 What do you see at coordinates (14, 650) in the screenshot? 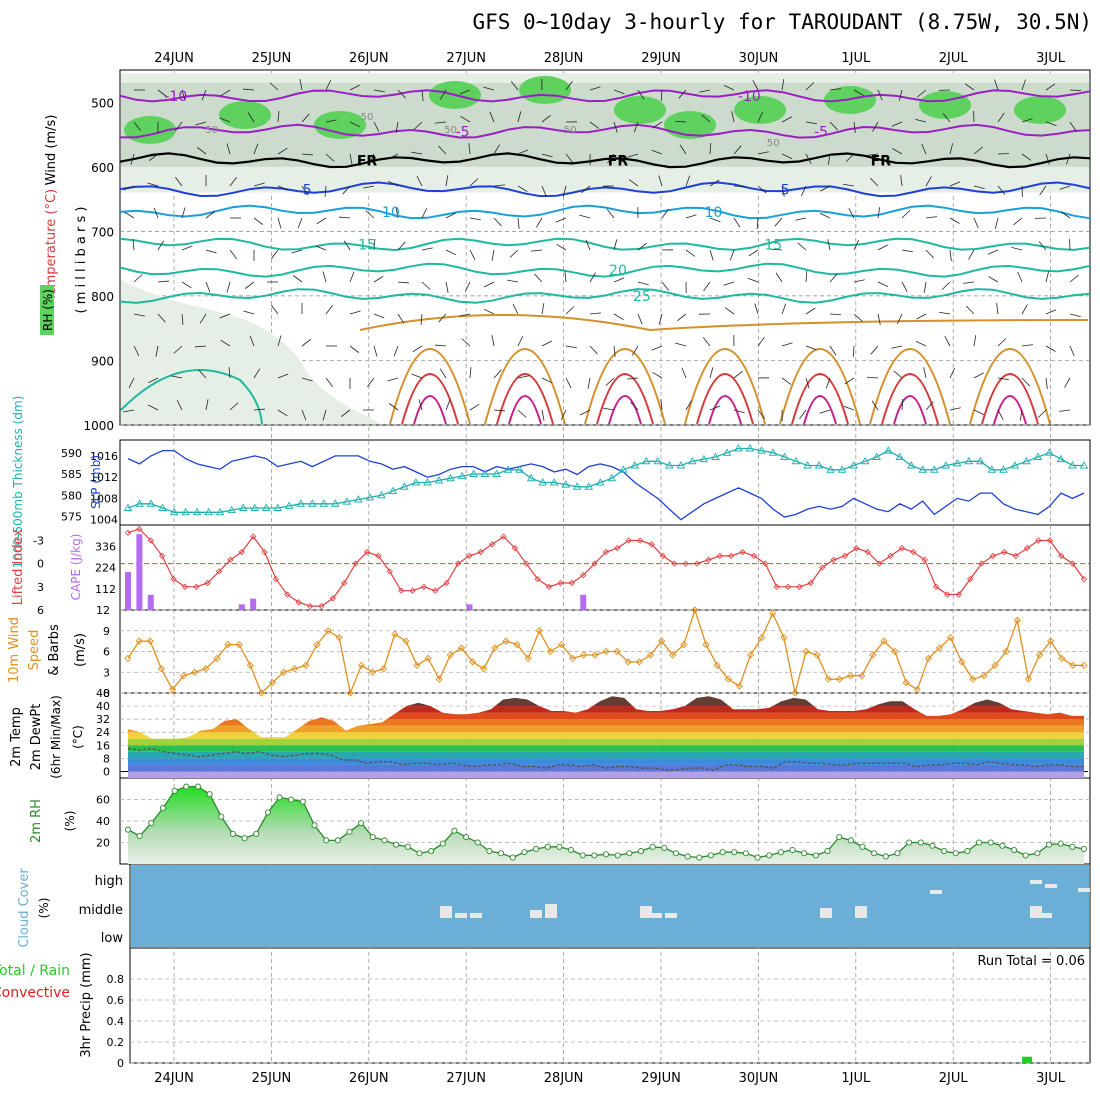
I see `wind-ylabel-1: 10m Wind` at bounding box center [14, 650].